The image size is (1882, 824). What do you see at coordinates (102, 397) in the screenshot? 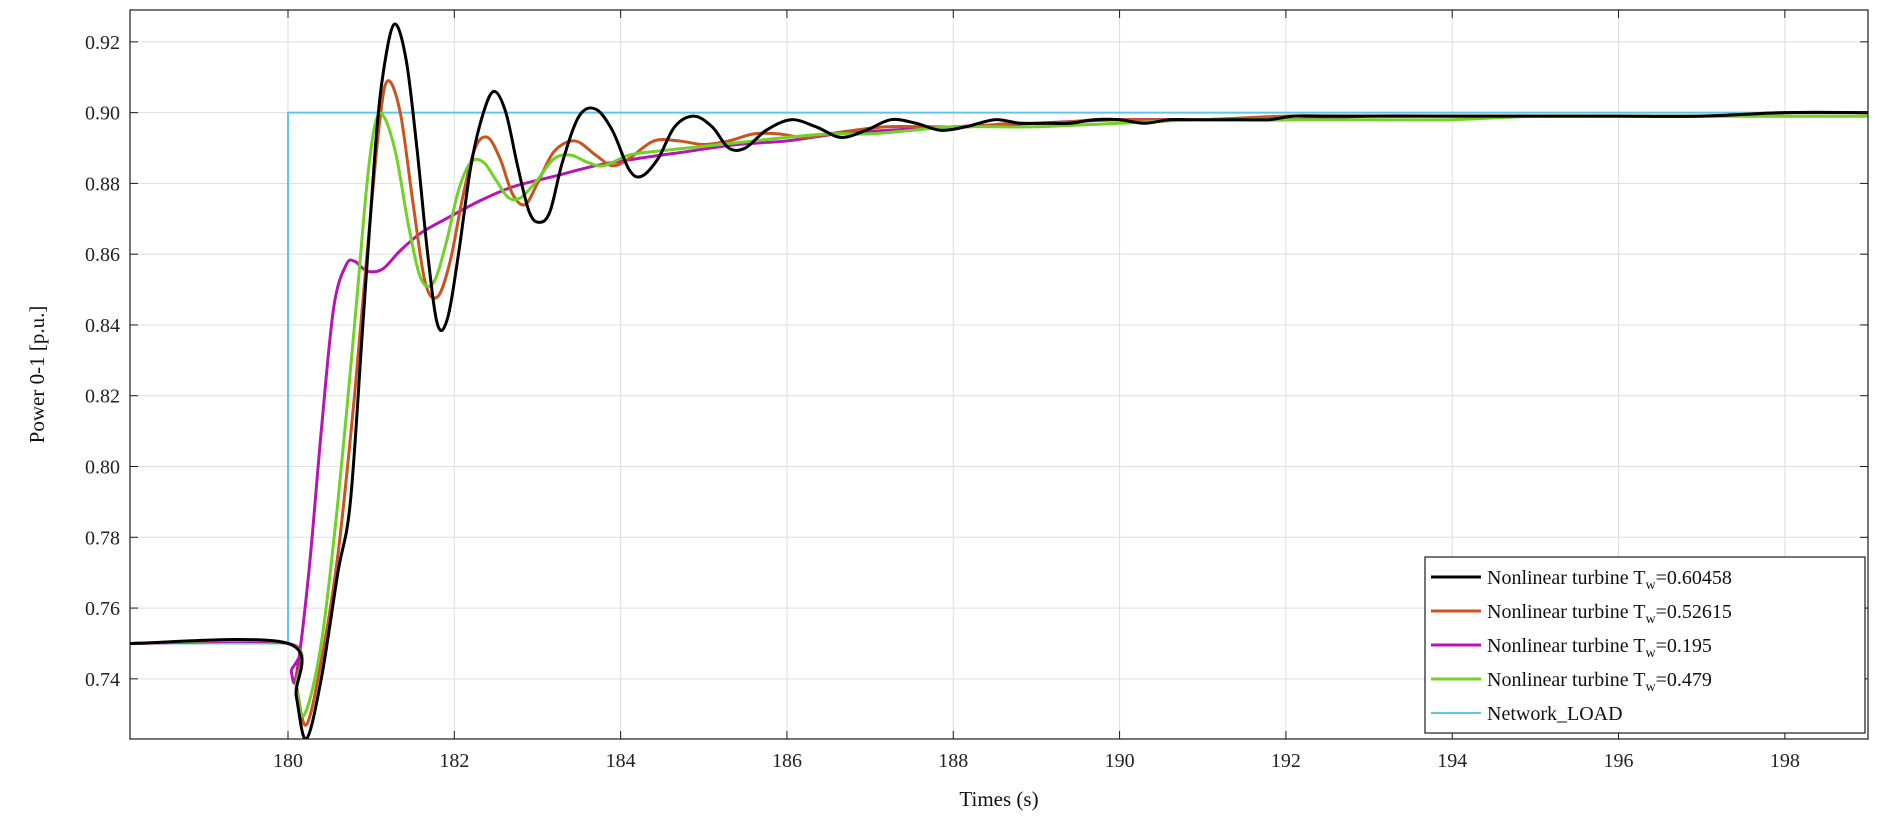
I see `y-tick-label: 0.82` at bounding box center [102, 397].